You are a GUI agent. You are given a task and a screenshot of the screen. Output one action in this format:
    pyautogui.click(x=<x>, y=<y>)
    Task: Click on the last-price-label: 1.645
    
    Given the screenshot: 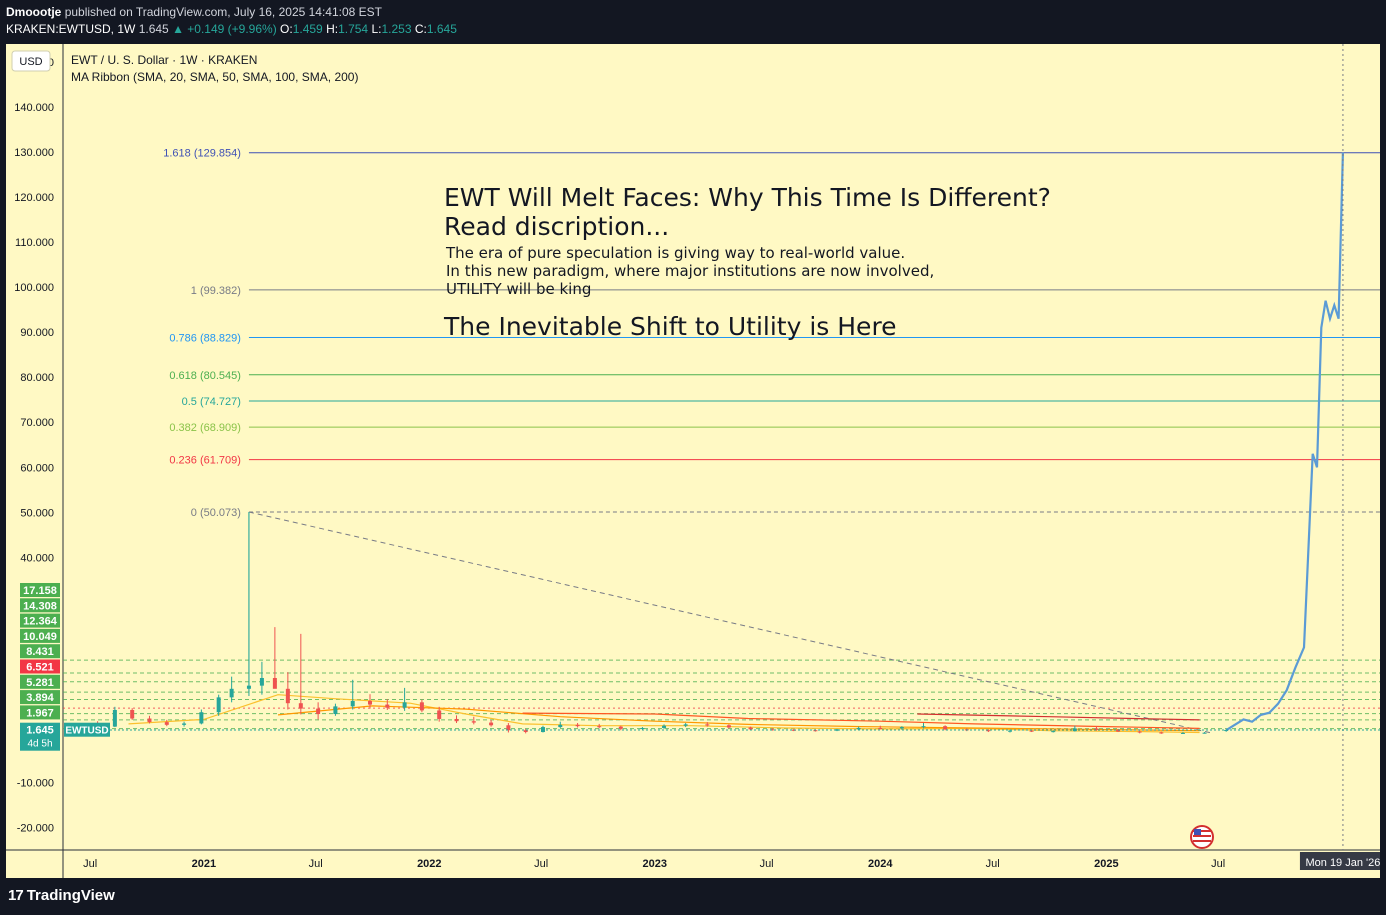 What is the action you would take?
    pyautogui.click(x=40, y=731)
    